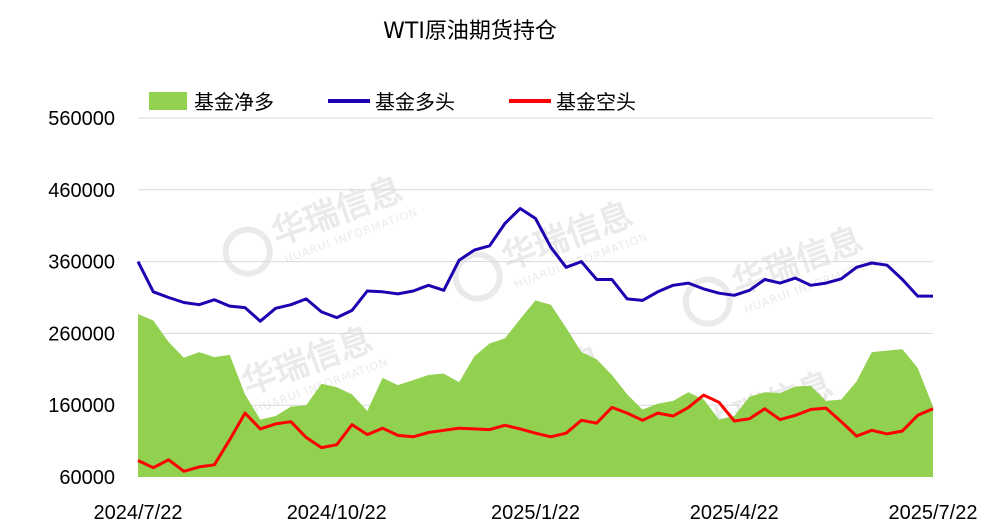 This screenshot has height=532, width=1005. I want to click on x-tick-label: 2025/4/22, so click(734, 513).